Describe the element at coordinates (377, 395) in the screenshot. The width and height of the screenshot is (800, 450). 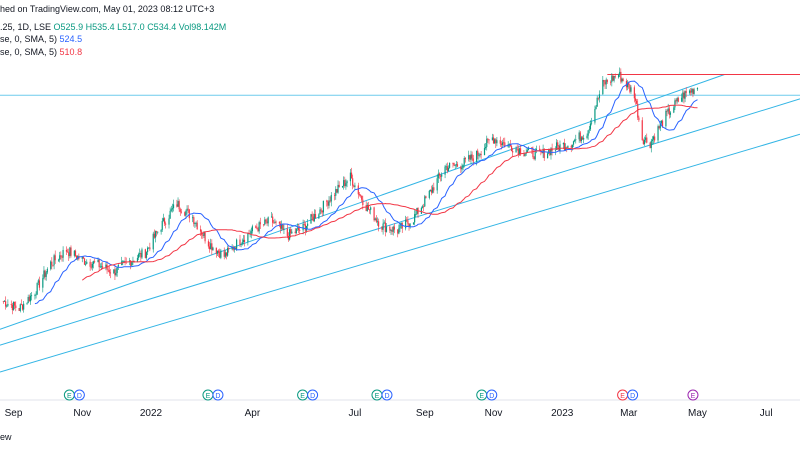
I see `earnings-marker-4-e: E` at that location.